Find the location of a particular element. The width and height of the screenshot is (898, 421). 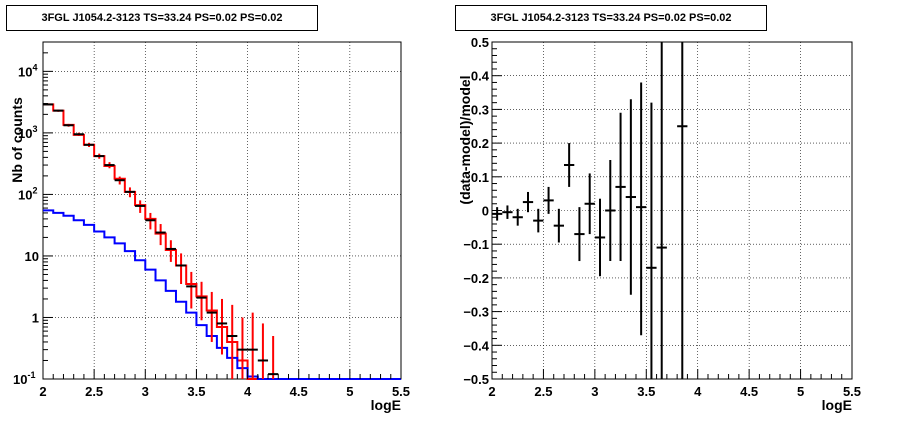

residual-plot-ylabel: (data-model)/model is located at coordinates (465, 139).